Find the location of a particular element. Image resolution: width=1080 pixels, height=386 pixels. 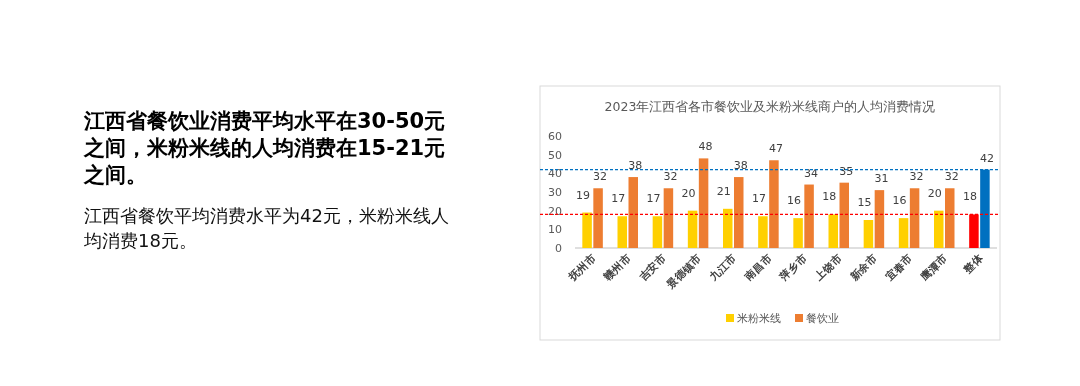

data-label: 31 is located at coordinates (881, 179).